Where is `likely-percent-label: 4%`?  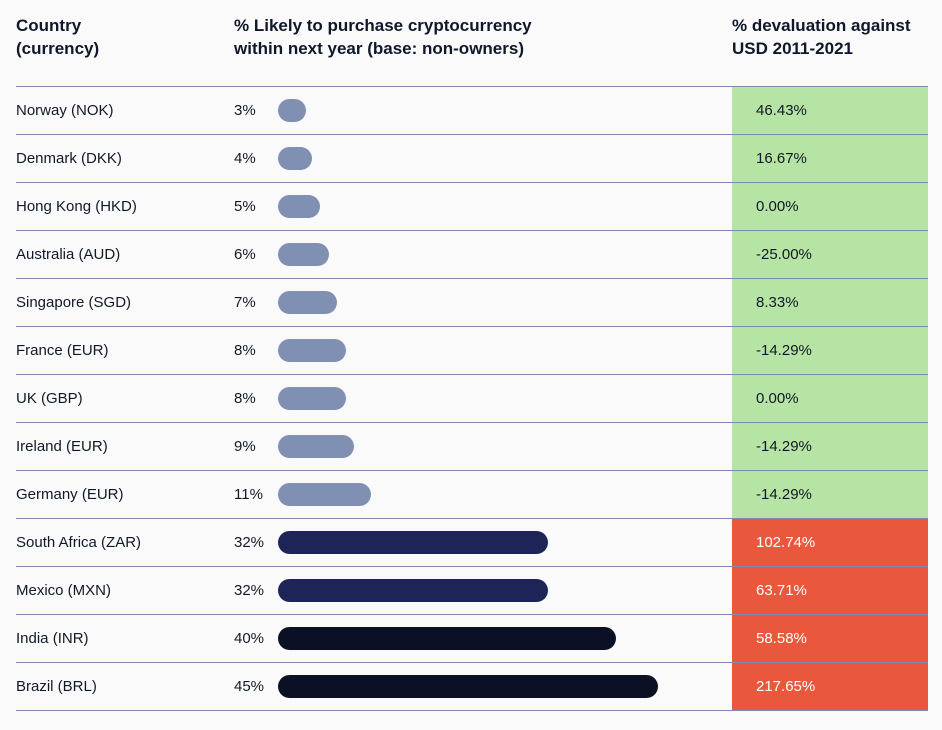 likely-percent-label: 4% is located at coordinates (245, 158).